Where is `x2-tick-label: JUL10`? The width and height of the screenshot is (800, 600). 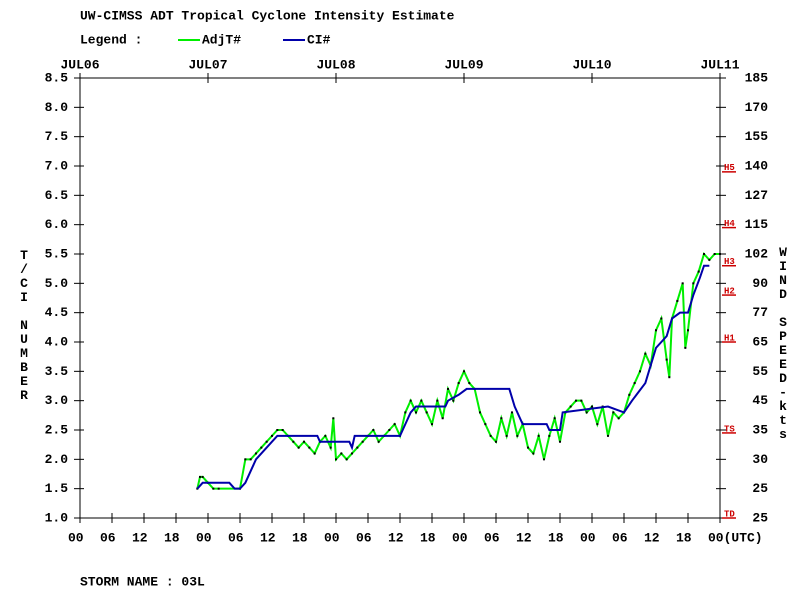
x2-tick-label: JUL10 is located at coordinates (591, 64).